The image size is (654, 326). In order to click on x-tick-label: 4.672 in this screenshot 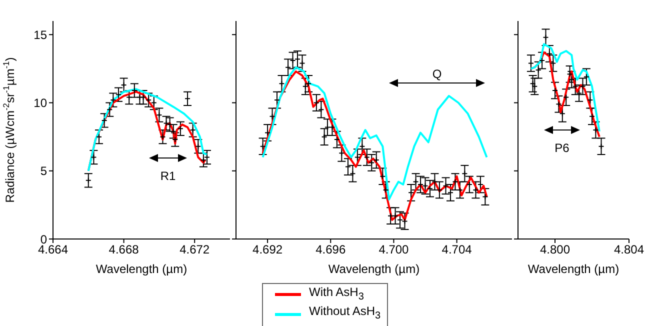, I will do `click(195, 249)`.